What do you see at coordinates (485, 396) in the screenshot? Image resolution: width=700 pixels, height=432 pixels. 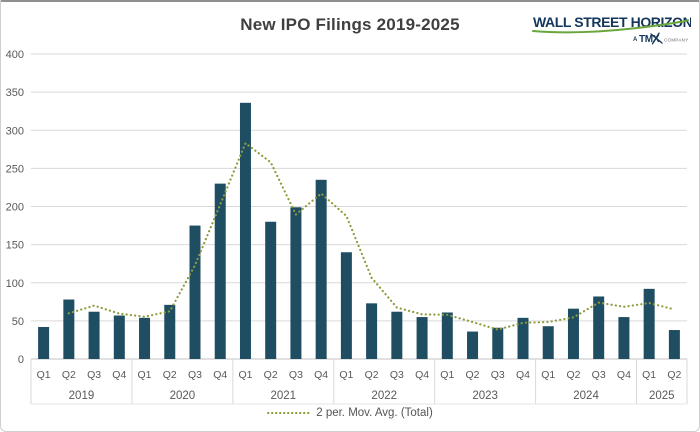 I see `x-tick-label-year: 2023` at bounding box center [485, 396].